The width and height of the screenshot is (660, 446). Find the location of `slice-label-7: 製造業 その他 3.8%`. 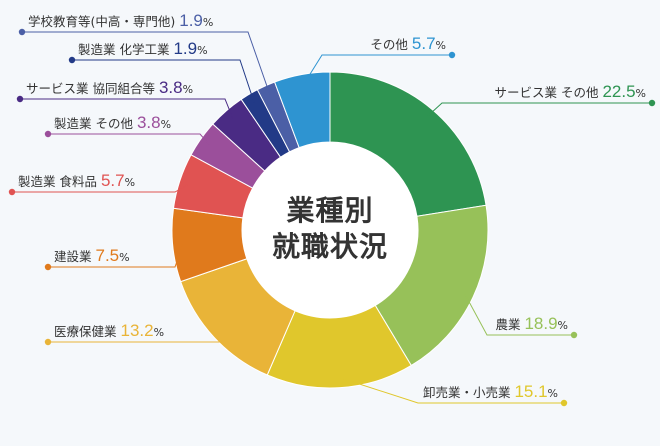

slice-label-7: 製造業 その他 3.8% is located at coordinates (112, 122).